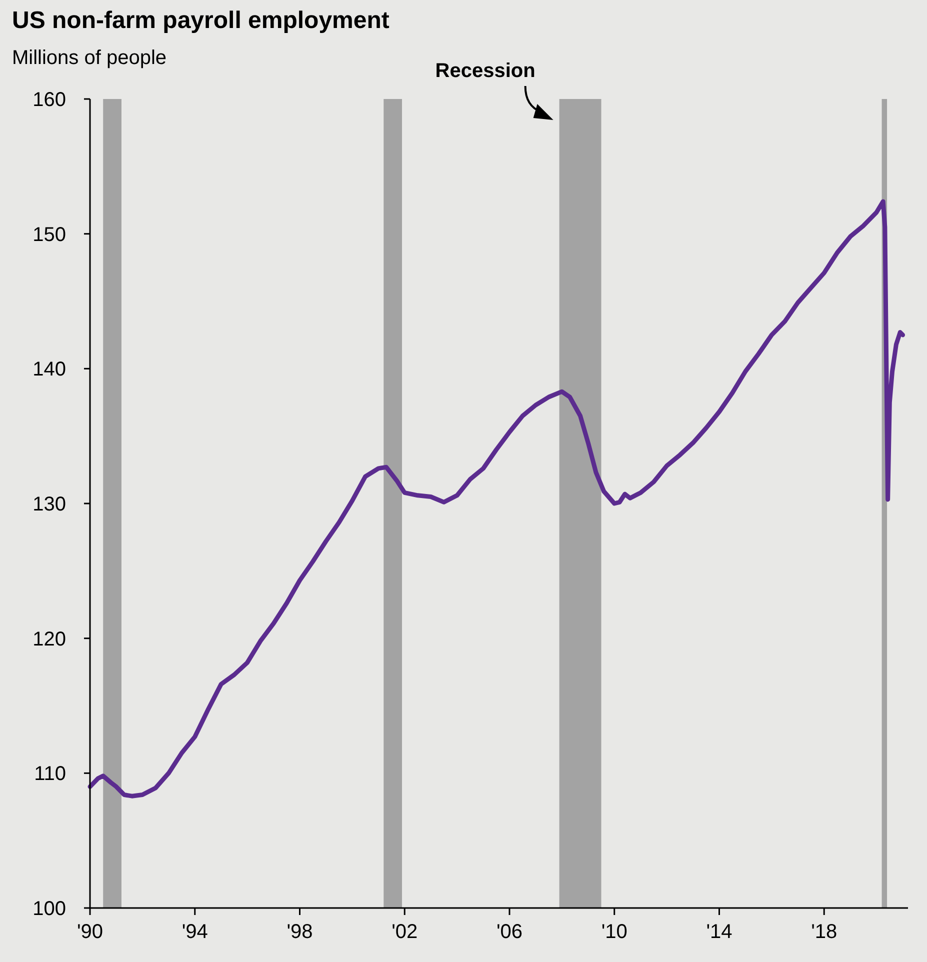 This screenshot has height=962, width=927. Describe the element at coordinates (509, 932) in the screenshot. I see `x-tick-label: '06` at that location.